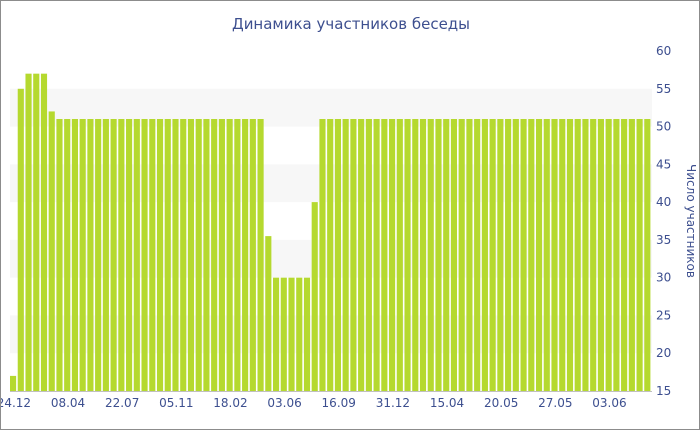 This screenshot has height=430, width=700. I want to click on x-tick-label: 27.05, so click(555, 403).